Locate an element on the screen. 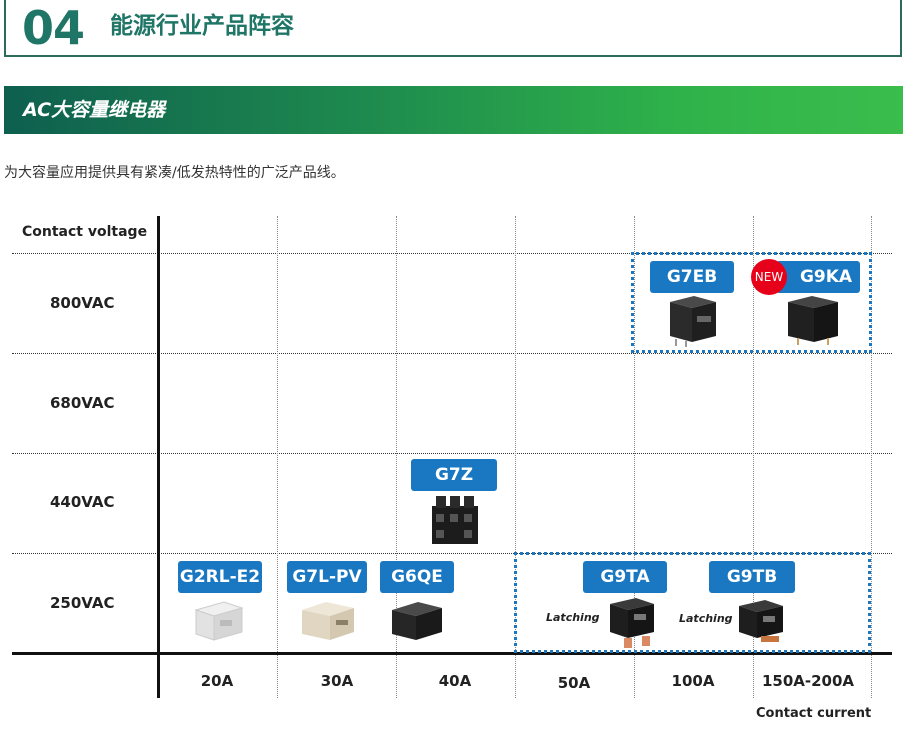  category-band is located at coordinates (453, 110).